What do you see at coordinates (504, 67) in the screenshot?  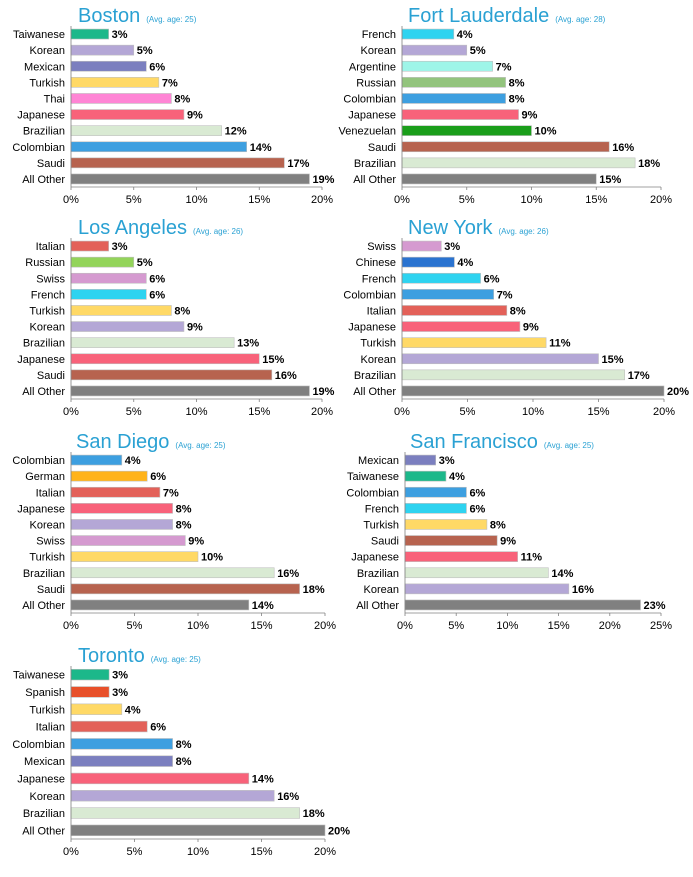 I see `value-label: 7%` at bounding box center [504, 67].